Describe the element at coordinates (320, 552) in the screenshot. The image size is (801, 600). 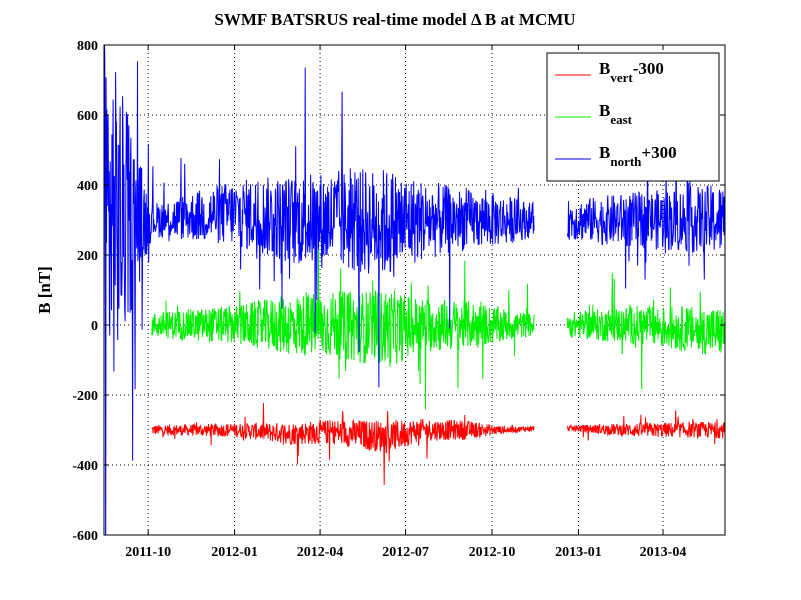
I see `x-tick-label: 2012-04` at that location.